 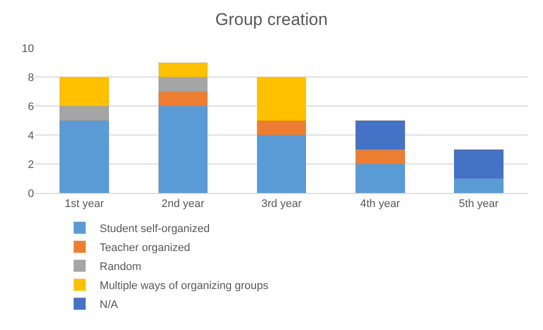 What do you see at coordinates (28, 48) in the screenshot?
I see `y-tick-label: 10` at bounding box center [28, 48].